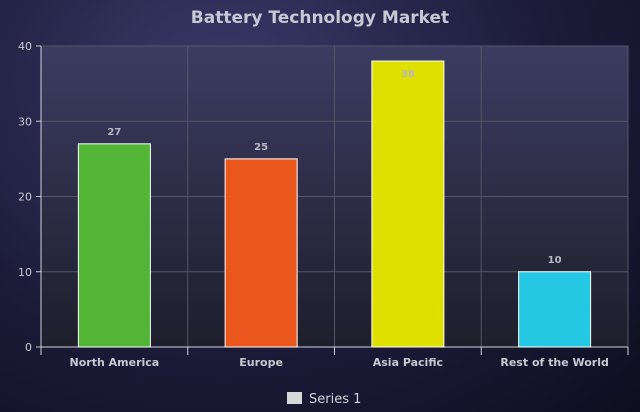 Image resolution: width=640 pixels, height=412 pixels. I want to click on bar-asia-pacific, so click(408, 204).